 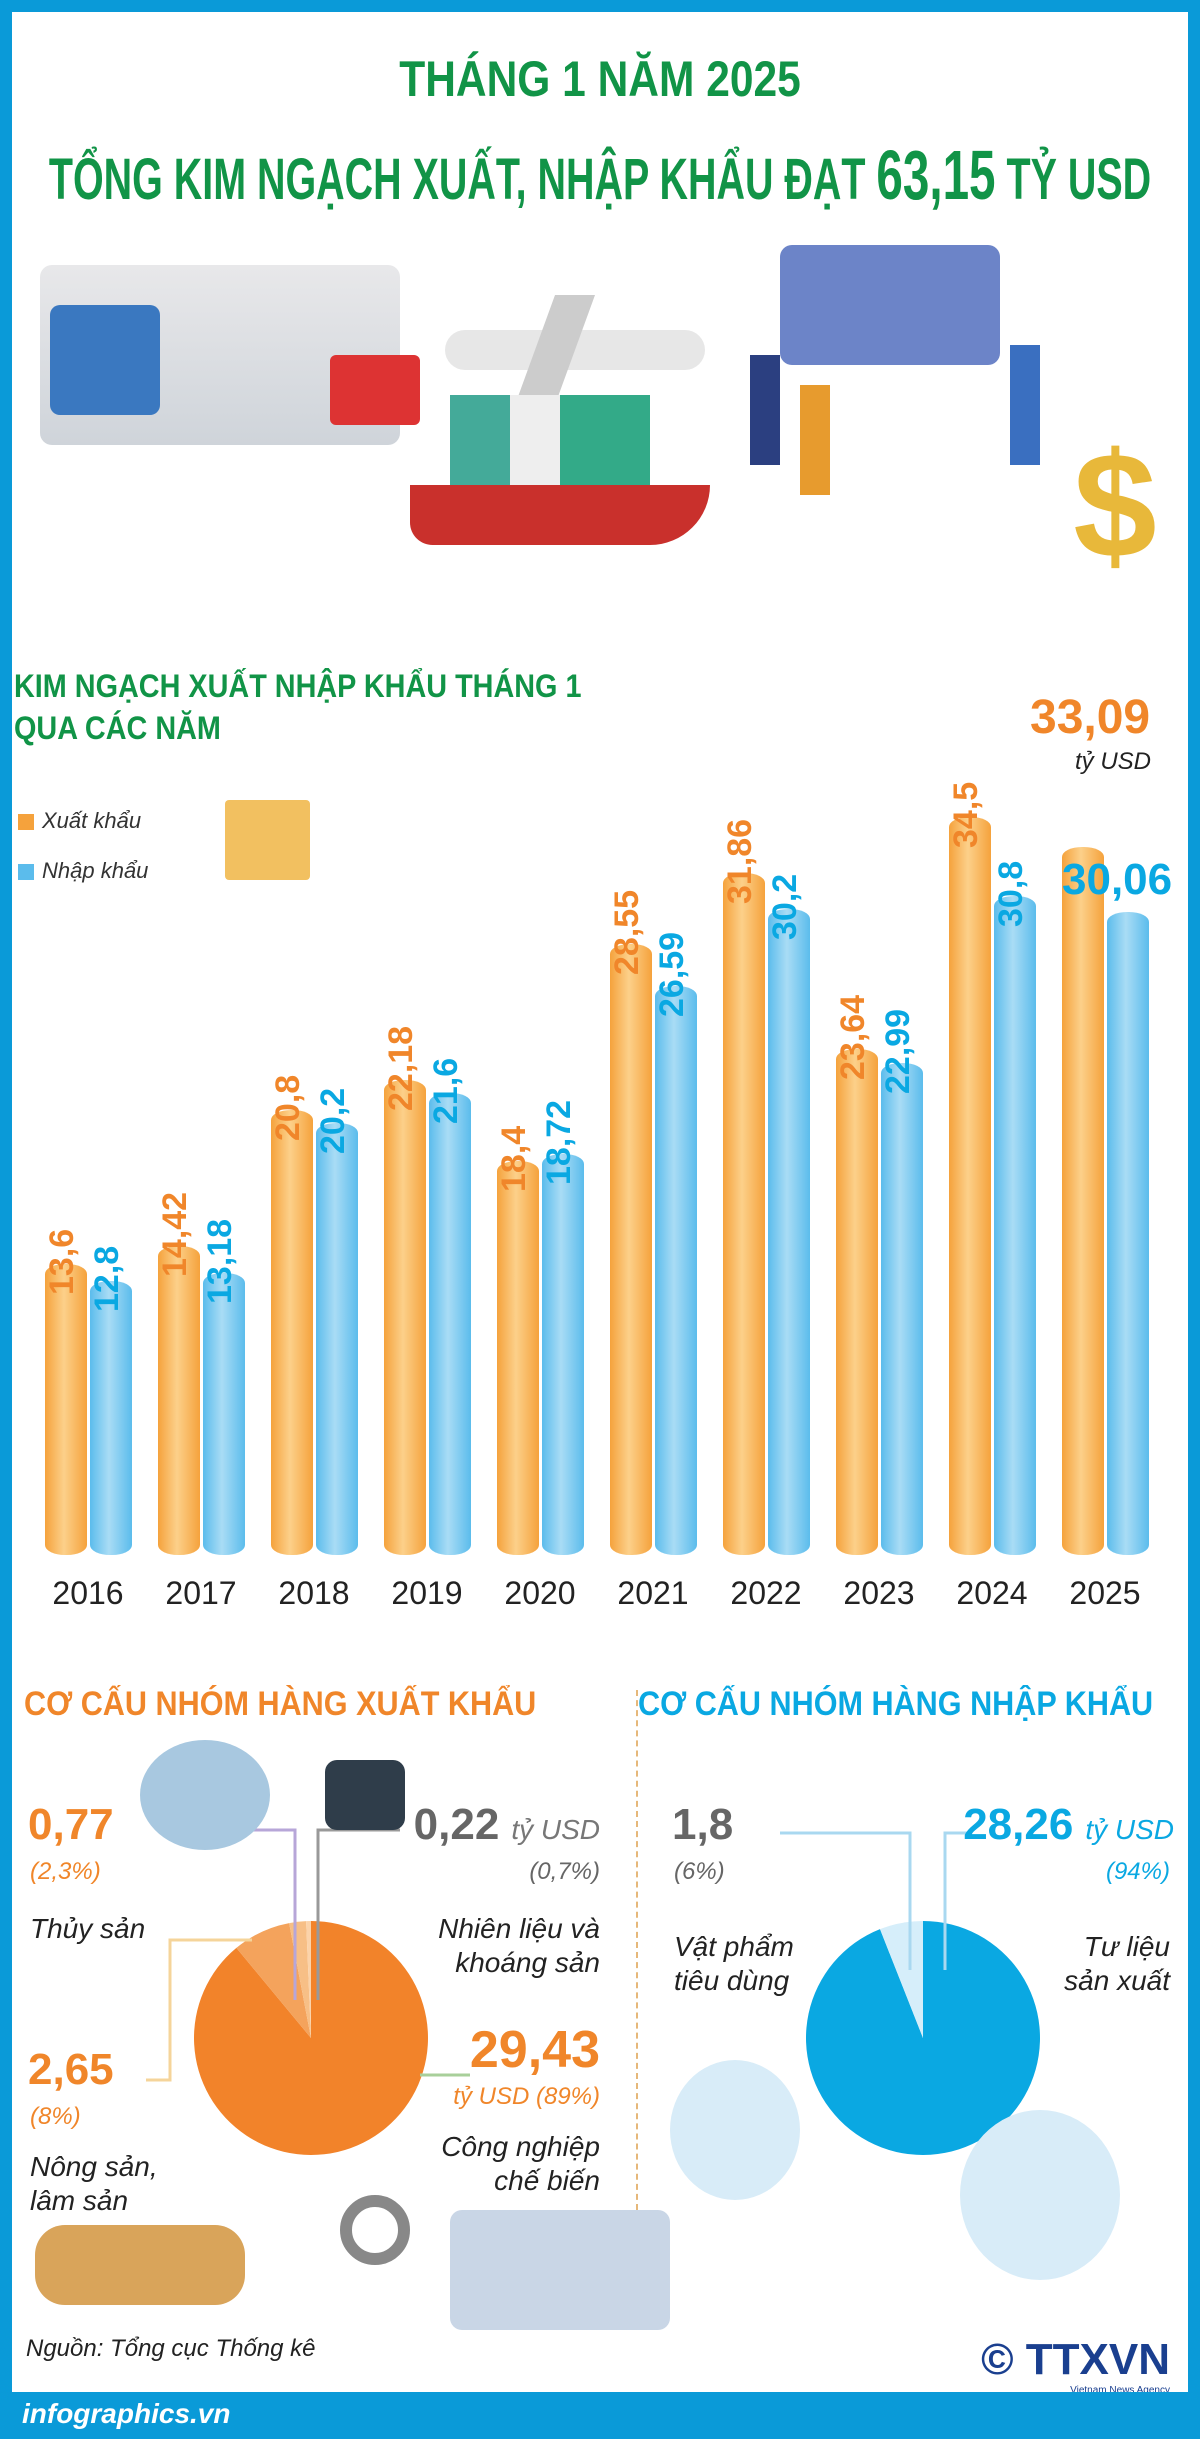 What do you see at coordinates (273, 1914) in the screenshot?
I see `leader-thuy-san` at bounding box center [273, 1914].